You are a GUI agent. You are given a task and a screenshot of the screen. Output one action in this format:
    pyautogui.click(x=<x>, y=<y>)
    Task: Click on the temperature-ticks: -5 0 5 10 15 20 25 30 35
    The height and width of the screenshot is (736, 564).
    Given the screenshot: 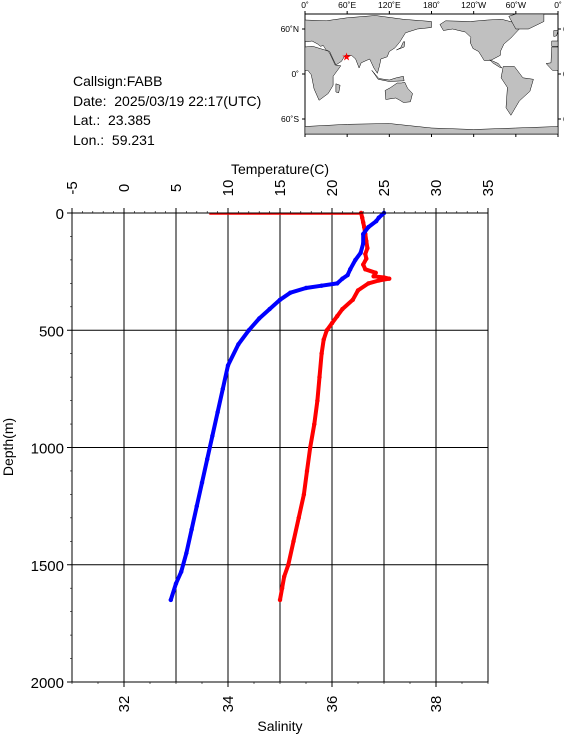 What is the action you would take?
    pyautogui.click(x=280, y=196)
    